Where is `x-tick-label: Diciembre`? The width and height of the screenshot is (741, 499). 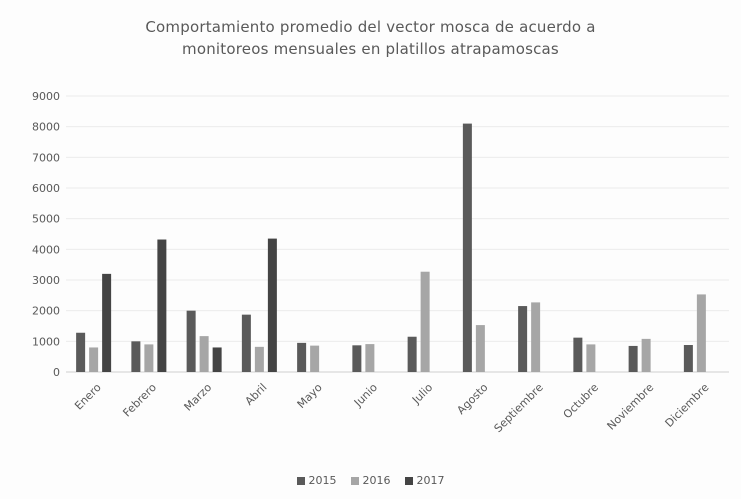 x-tick-label: Diciembre is located at coordinates (687, 405).